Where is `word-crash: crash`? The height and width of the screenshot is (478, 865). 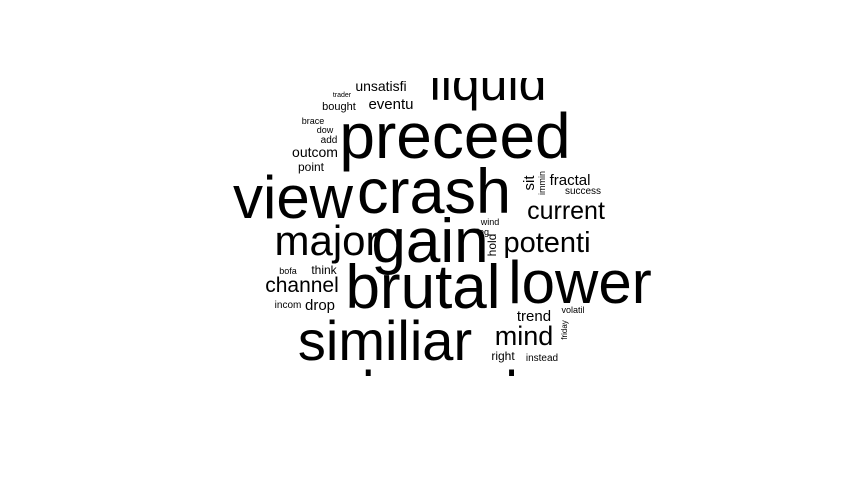 word-crash: crash is located at coordinates (434, 192).